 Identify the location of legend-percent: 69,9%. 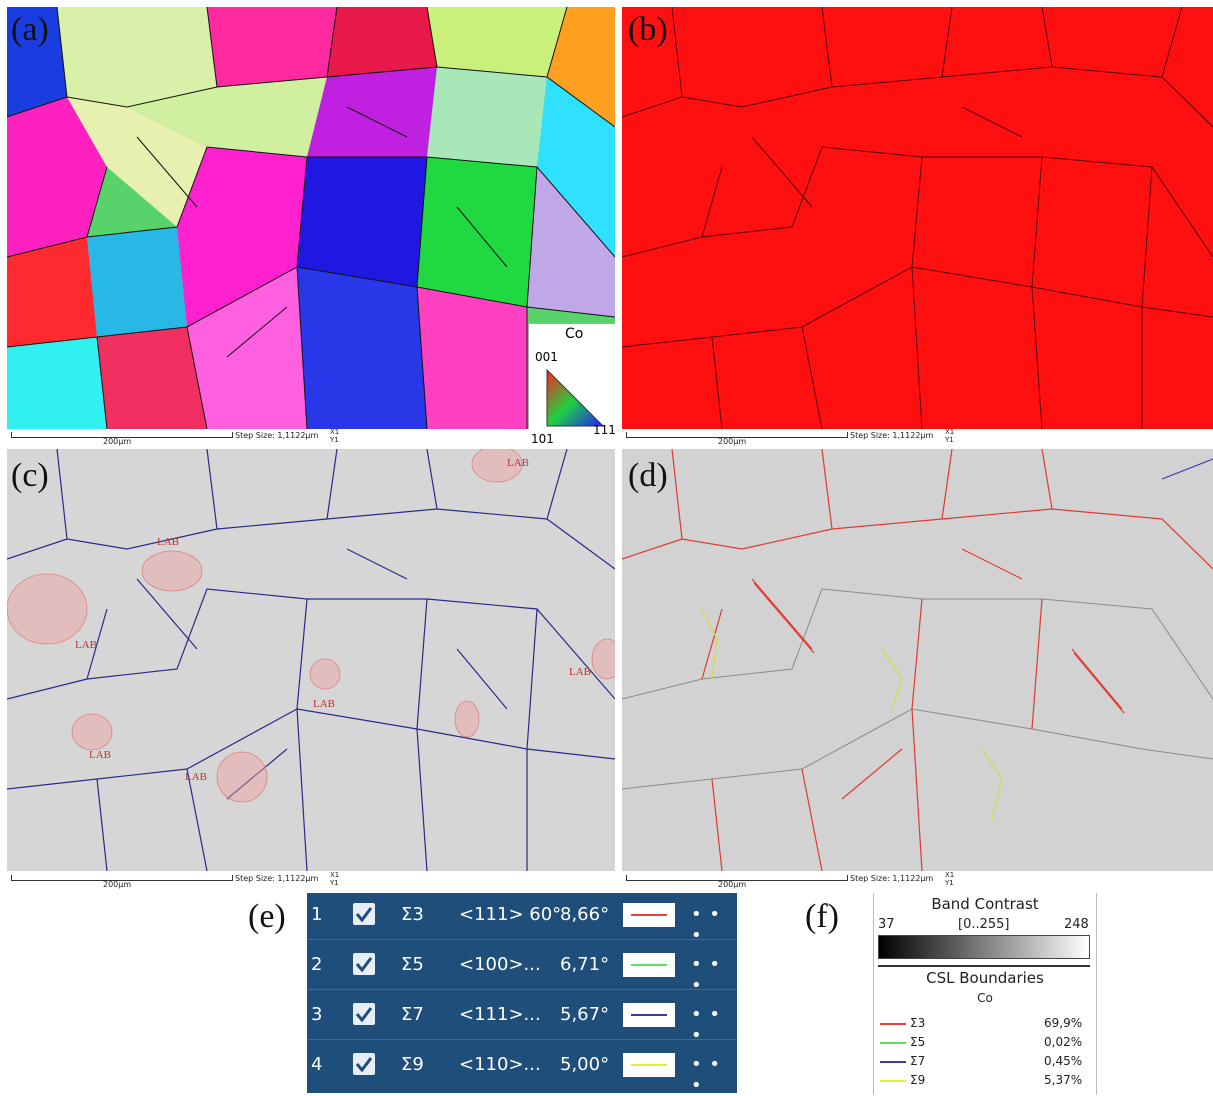
(1063, 1023).